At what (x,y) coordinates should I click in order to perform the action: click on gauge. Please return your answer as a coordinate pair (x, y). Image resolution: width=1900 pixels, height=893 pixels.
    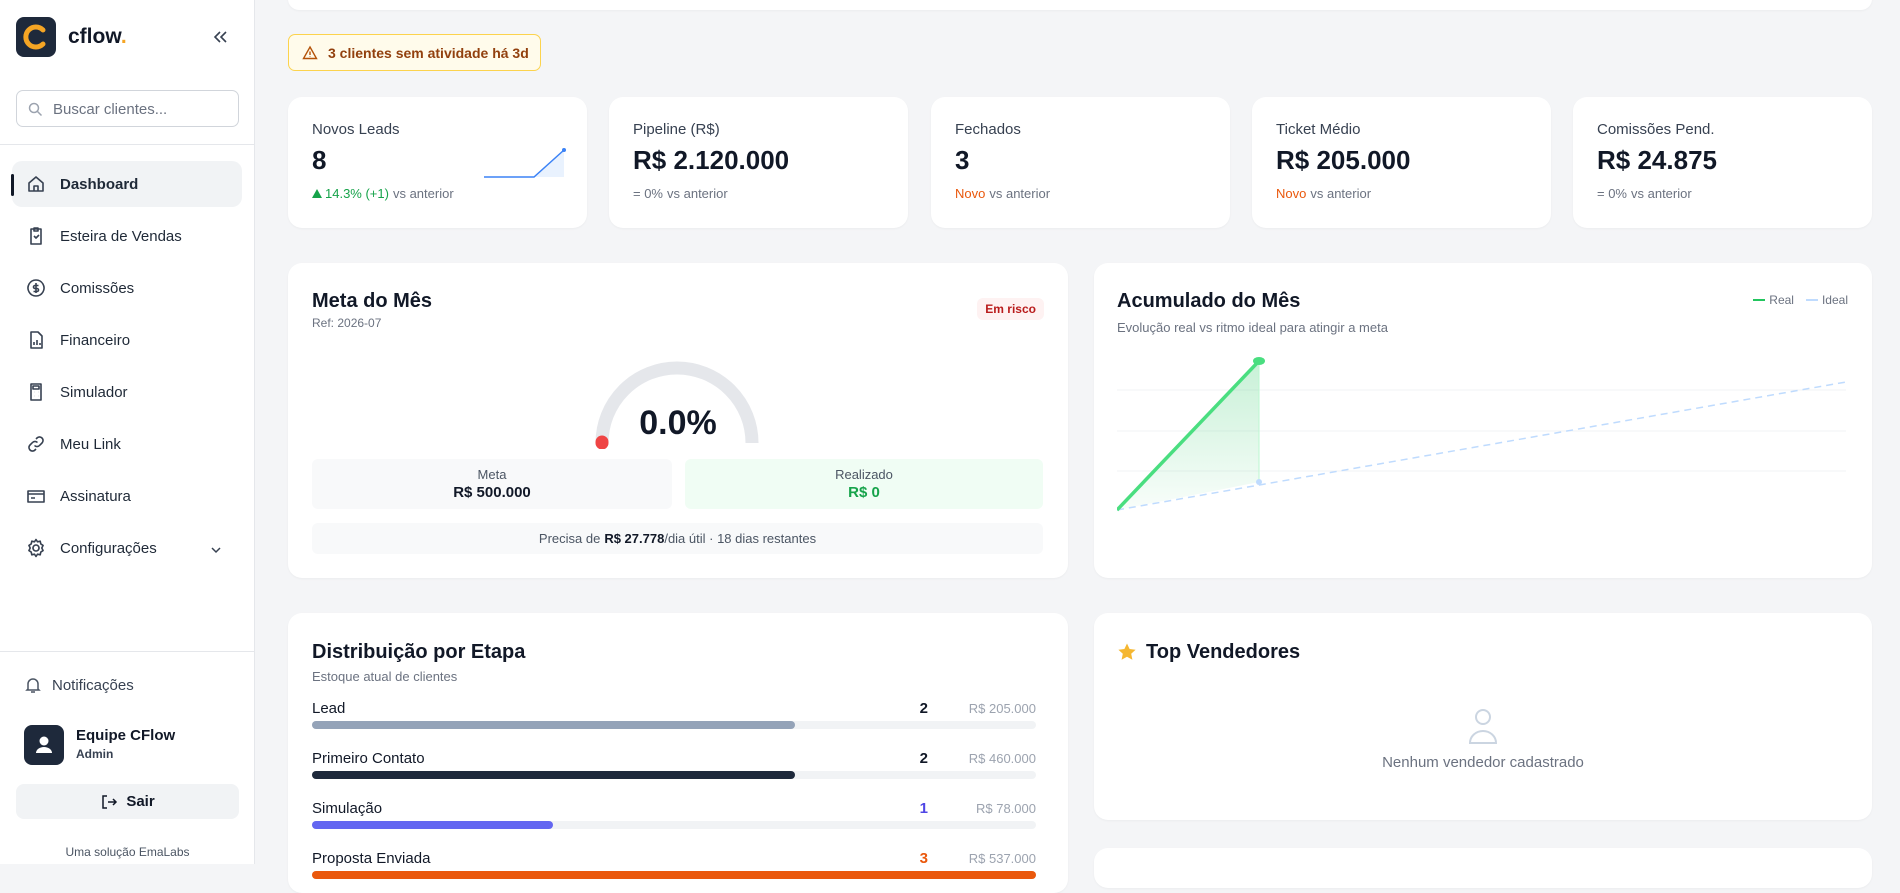
    Looking at the image, I should click on (677, 405).